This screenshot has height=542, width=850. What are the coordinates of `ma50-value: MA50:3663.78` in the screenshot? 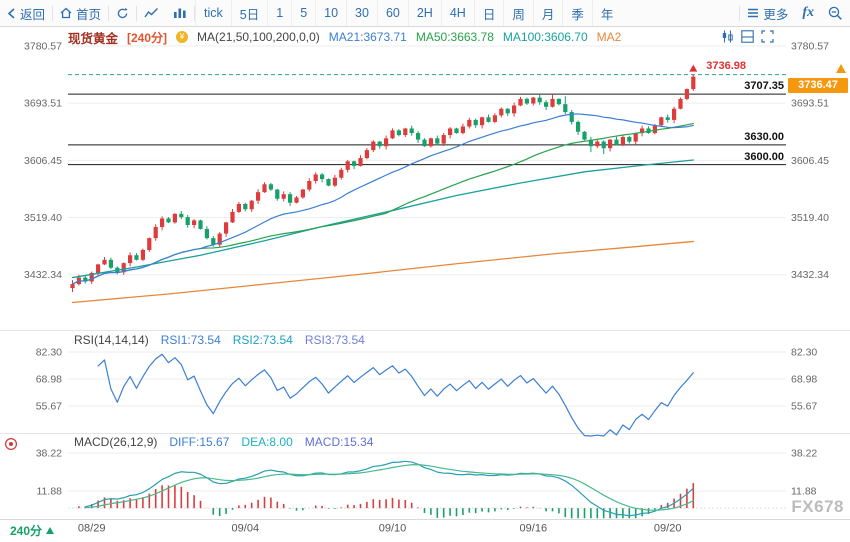 It's located at (454, 37).